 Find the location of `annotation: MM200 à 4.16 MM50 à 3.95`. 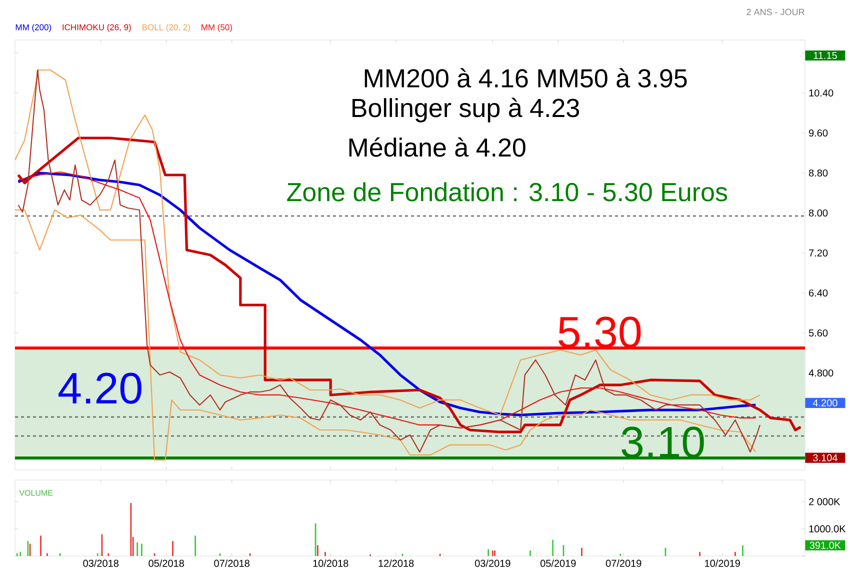

annotation: MM200 à 4.16 MM50 à 3.95 is located at coordinates (525, 78).